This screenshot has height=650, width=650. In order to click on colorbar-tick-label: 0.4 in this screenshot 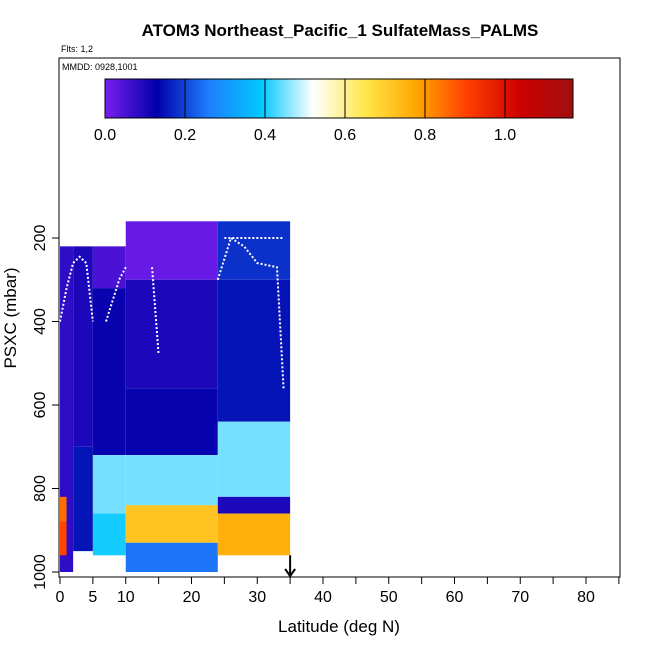, I will do `click(265, 135)`.